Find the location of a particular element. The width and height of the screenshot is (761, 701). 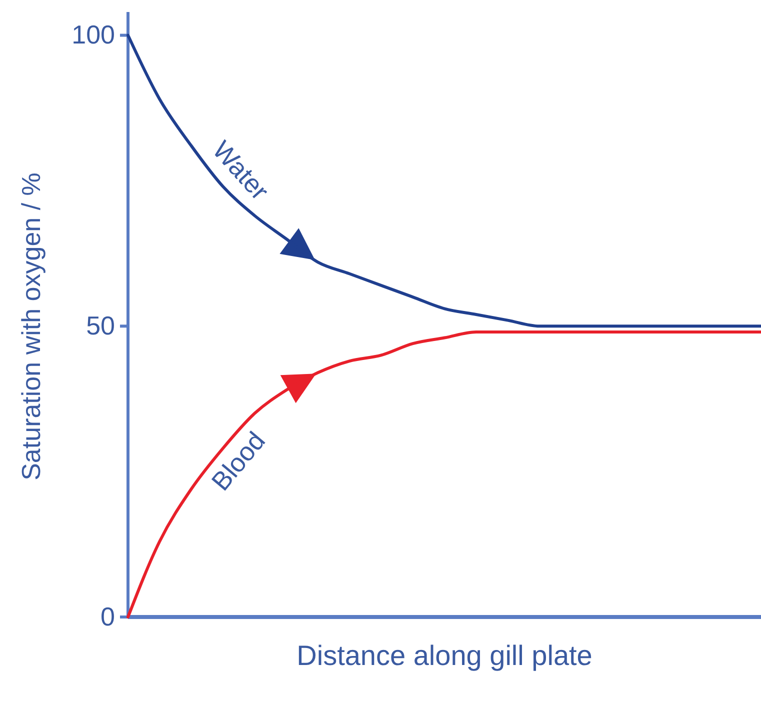

y-axis-title: Saturation with oxygen / % is located at coordinates (31, 326).